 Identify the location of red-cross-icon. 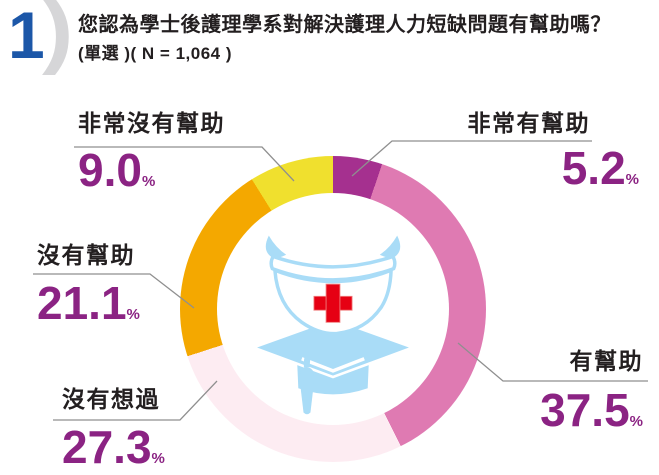
(333, 303).